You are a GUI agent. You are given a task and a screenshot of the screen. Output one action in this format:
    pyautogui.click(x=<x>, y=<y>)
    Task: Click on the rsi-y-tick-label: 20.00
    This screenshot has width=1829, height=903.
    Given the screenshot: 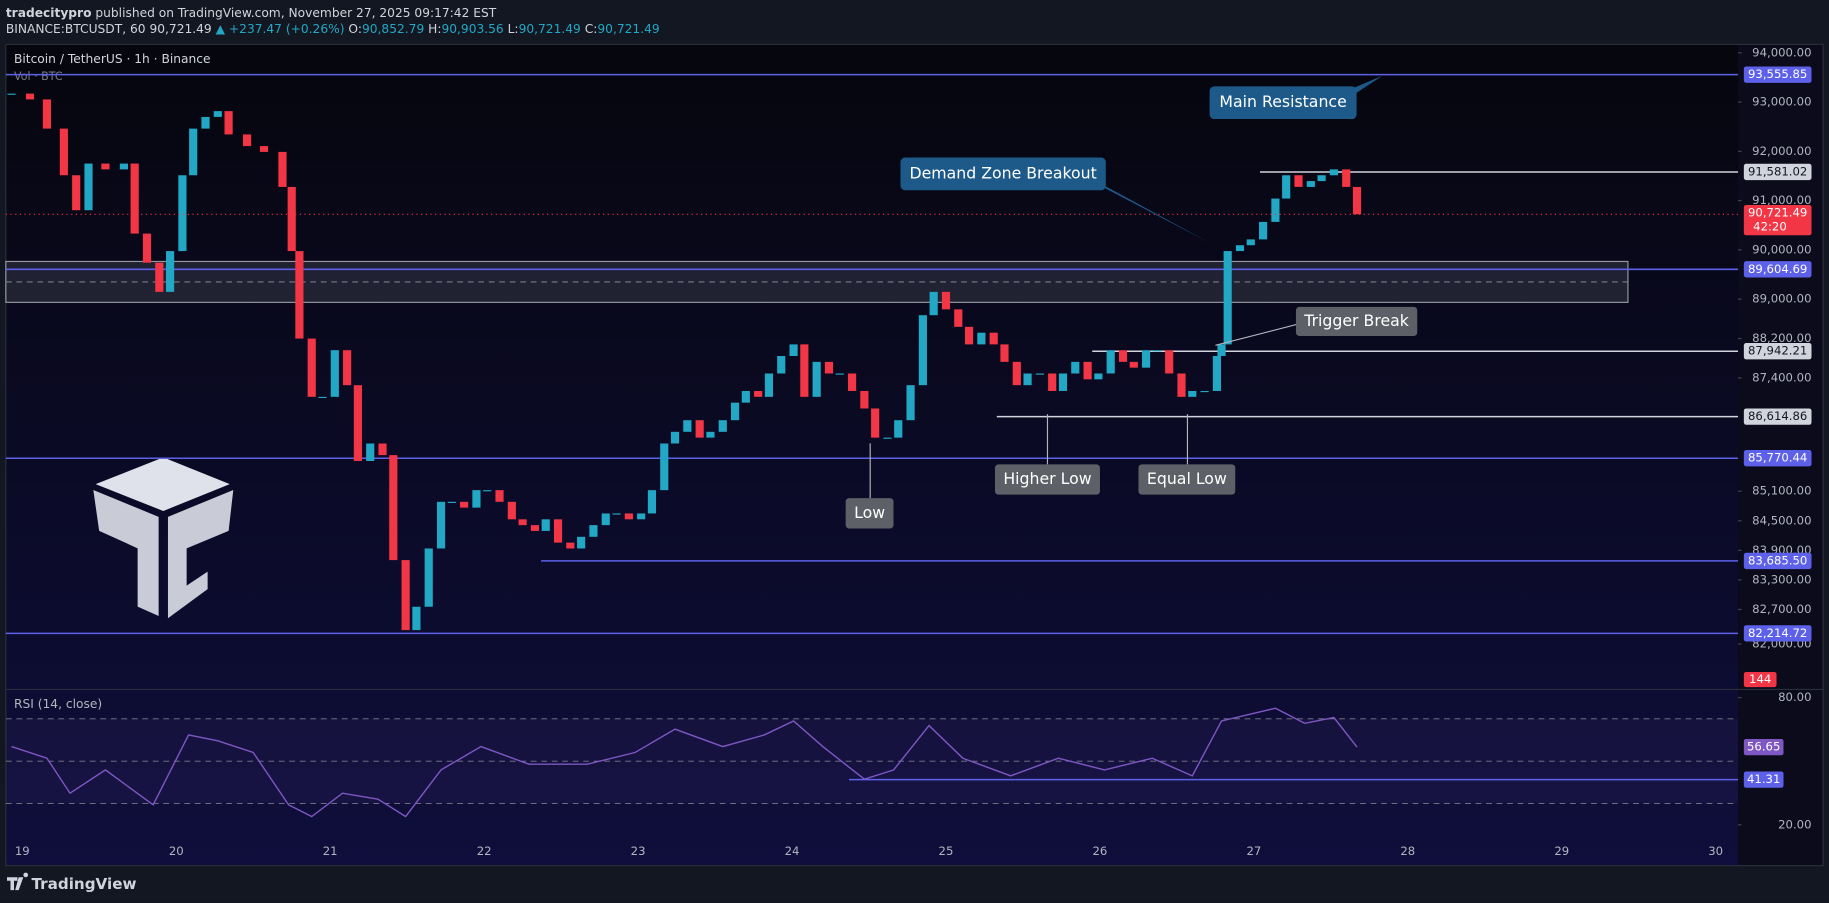 What is the action you would take?
    pyautogui.click(x=1794, y=824)
    